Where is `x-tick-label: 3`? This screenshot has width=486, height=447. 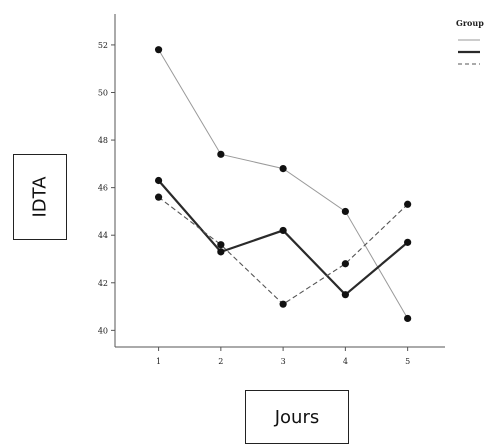
x-tick-label: 3 is located at coordinates (283, 361).